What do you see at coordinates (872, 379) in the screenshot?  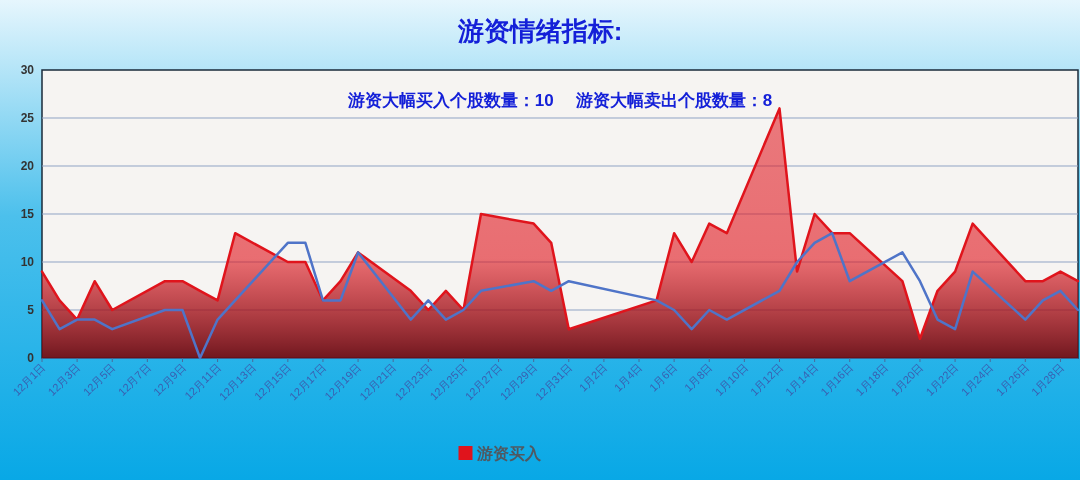 I see `x-tick-label: 1月18日` at bounding box center [872, 379].